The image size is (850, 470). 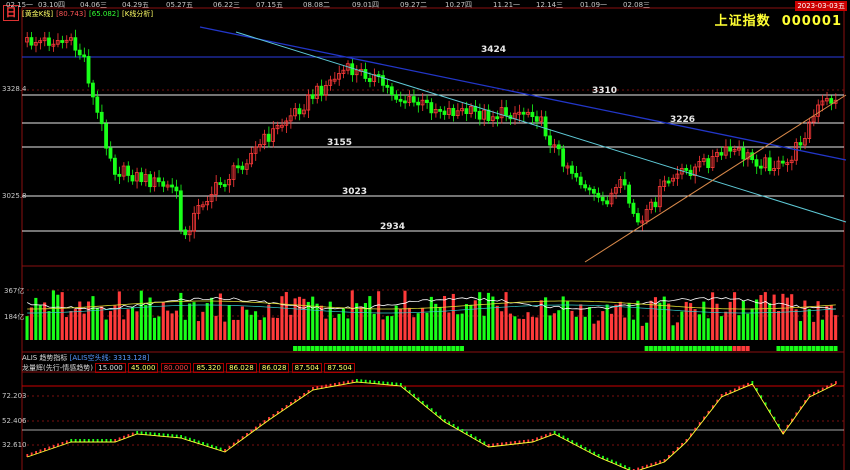 I want to click on y-label-ind-1: 72.203, so click(x=14, y=396).